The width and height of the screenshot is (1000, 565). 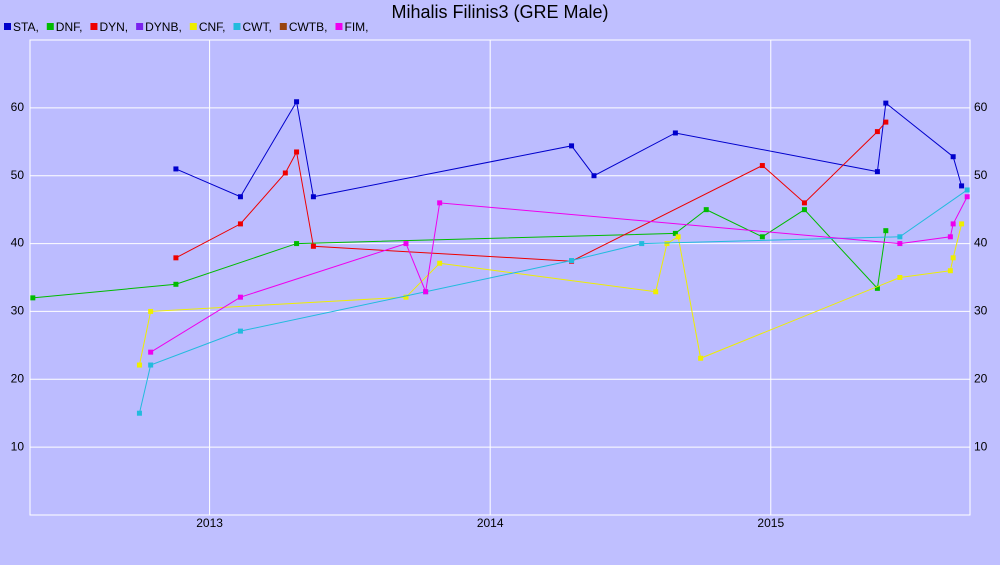 What do you see at coordinates (163, 27) in the screenshot?
I see `legend-label: DYNB,` at bounding box center [163, 27].